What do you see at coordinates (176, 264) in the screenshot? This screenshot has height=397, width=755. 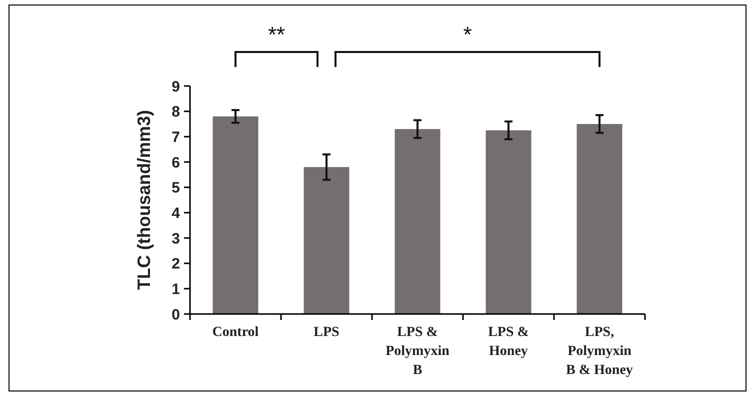 I see `y-tick-label: 2` at bounding box center [176, 264].